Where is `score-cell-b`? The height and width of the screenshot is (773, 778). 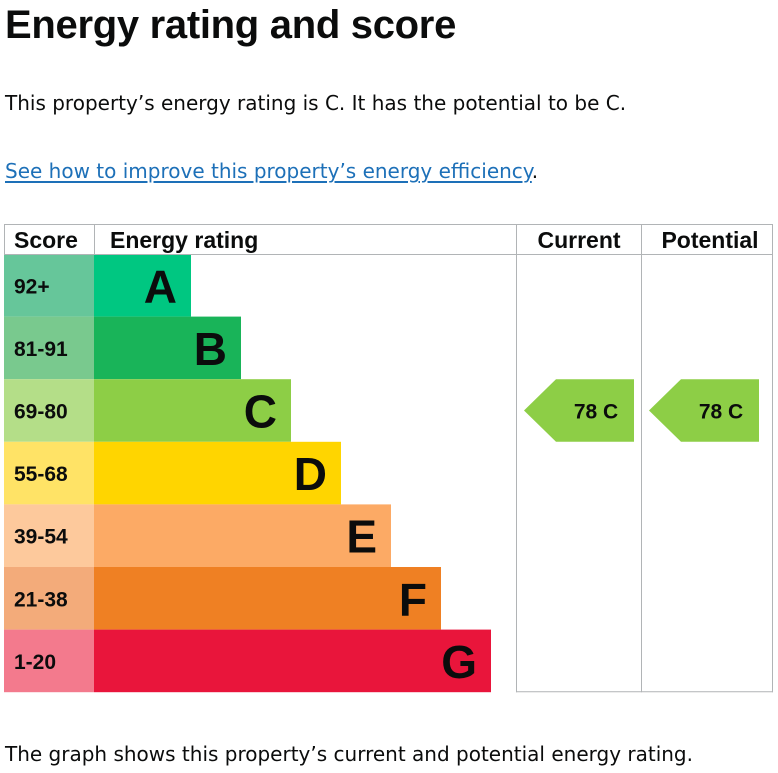
score-cell-b is located at coordinates (49, 348).